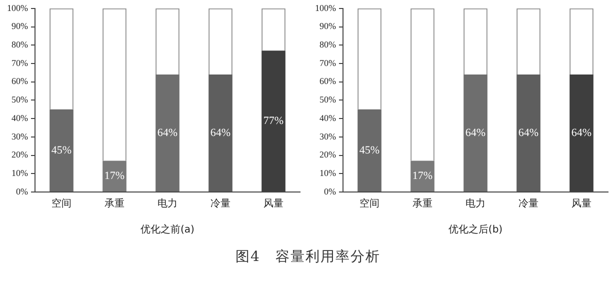 Image resolution: width=616 pixels, height=284 pixels. I want to click on x-axis-title: 优化之前(a), so click(167, 230).